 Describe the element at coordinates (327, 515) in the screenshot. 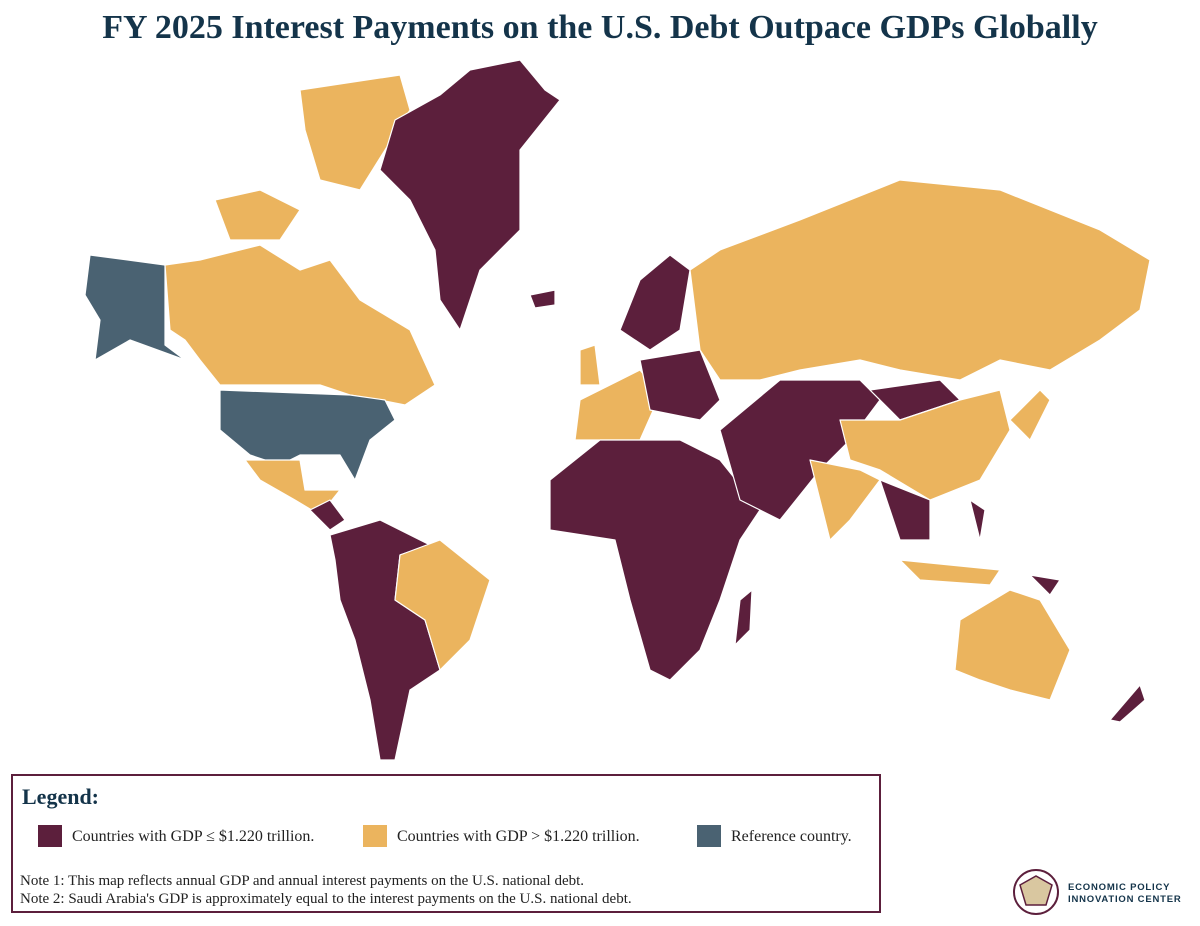

I see `central-america` at that location.